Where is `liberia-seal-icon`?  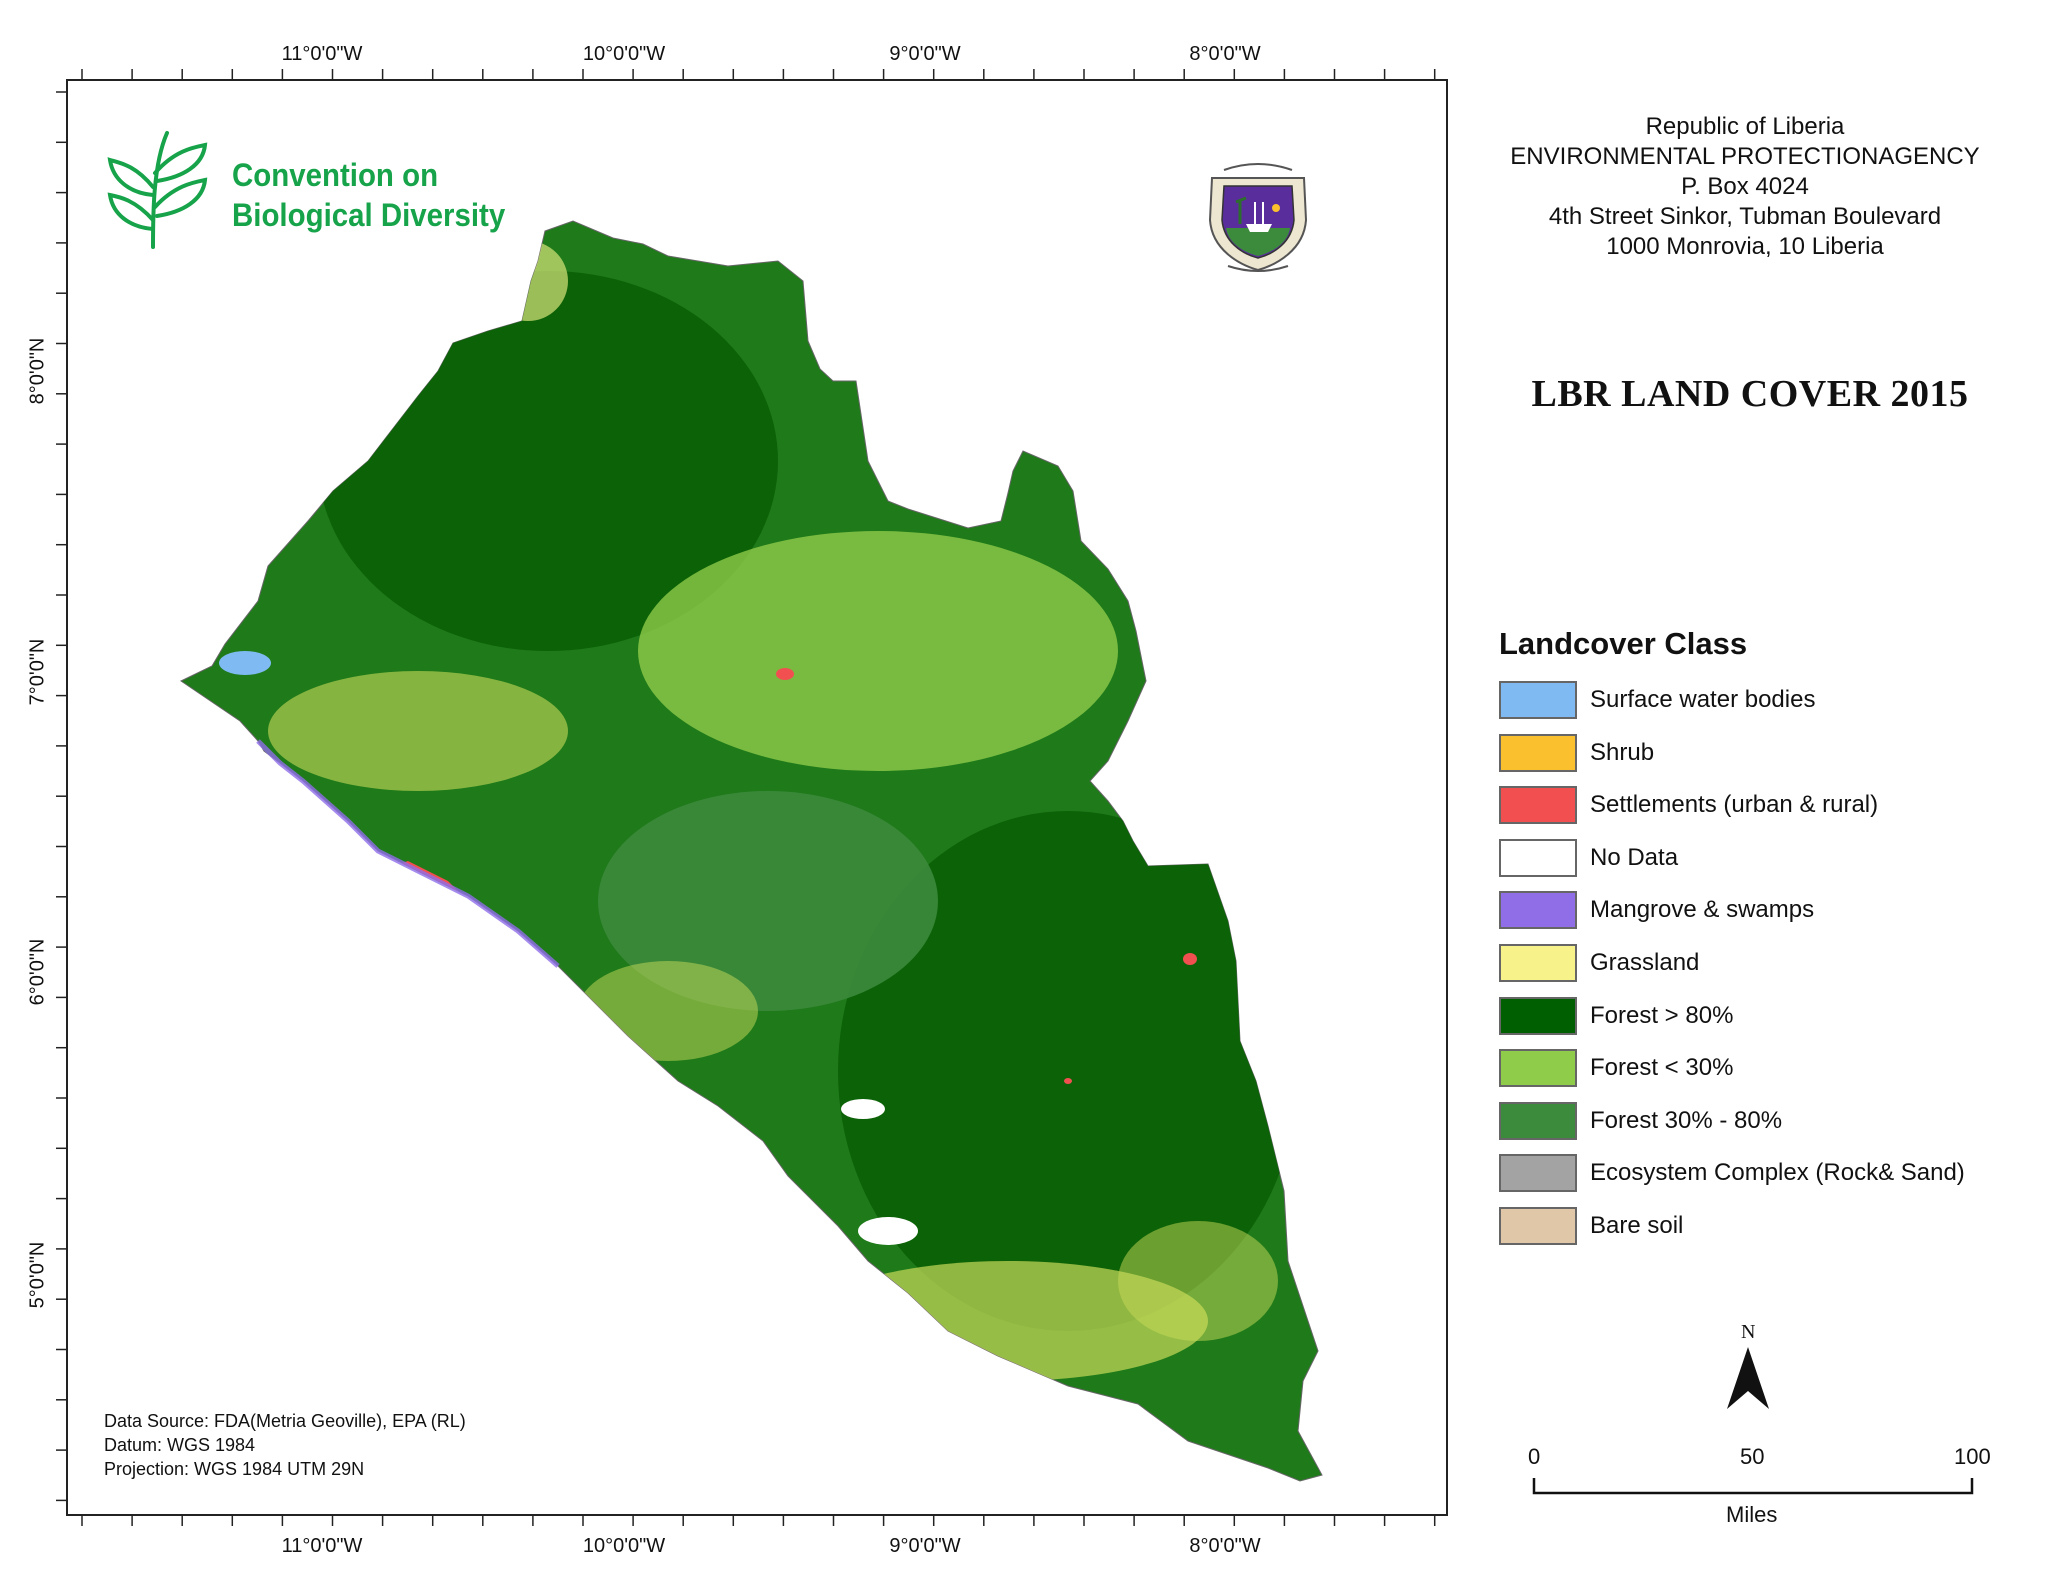 liberia-seal-icon is located at coordinates (1258, 217).